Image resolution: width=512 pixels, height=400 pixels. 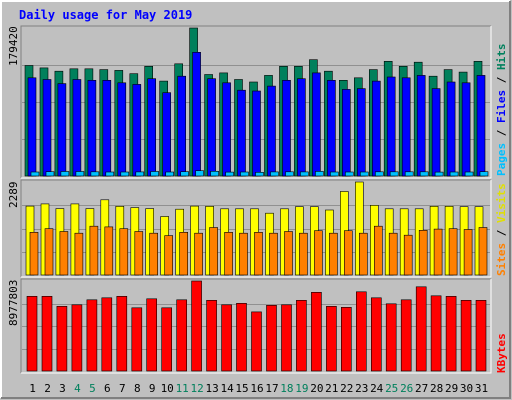 I want to click on legend-files: Files, so click(x=501, y=106).